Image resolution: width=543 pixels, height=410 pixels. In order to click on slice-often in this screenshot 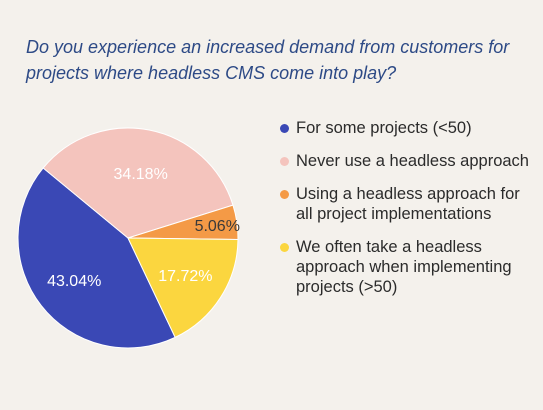, I will do `click(183, 288)`.